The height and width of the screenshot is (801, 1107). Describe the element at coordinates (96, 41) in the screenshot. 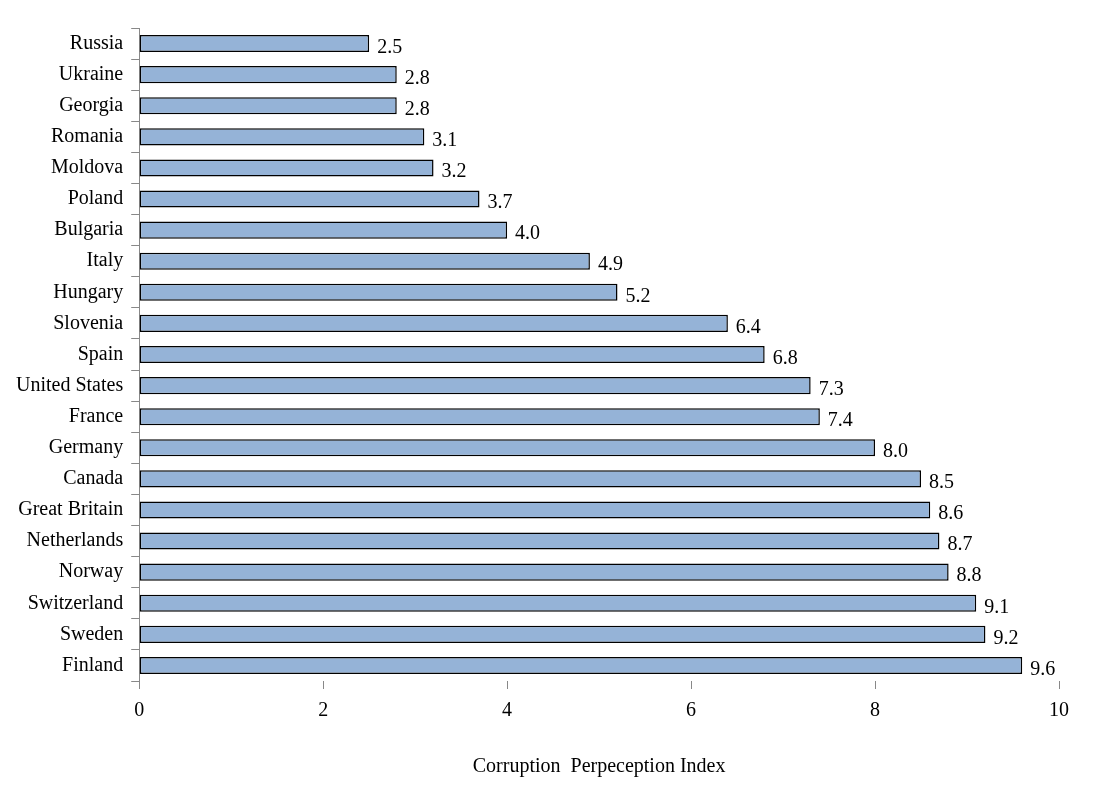

I see `y-tick-label: Russia` at that location.